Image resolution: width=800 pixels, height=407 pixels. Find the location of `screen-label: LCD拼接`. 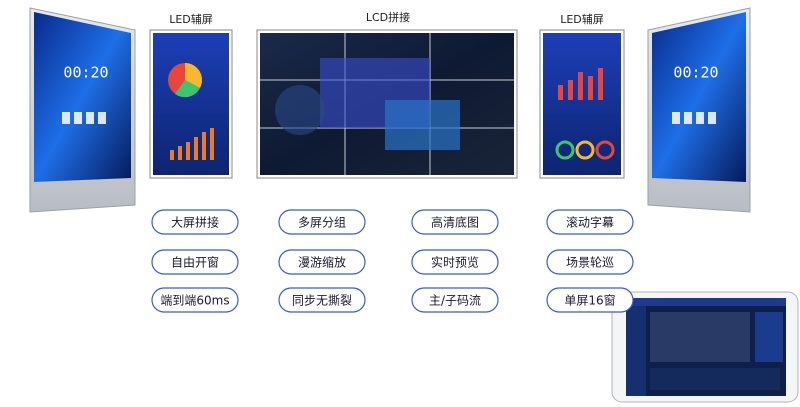

screen-label: LCD拼接 is located at coordinates (388, 17).